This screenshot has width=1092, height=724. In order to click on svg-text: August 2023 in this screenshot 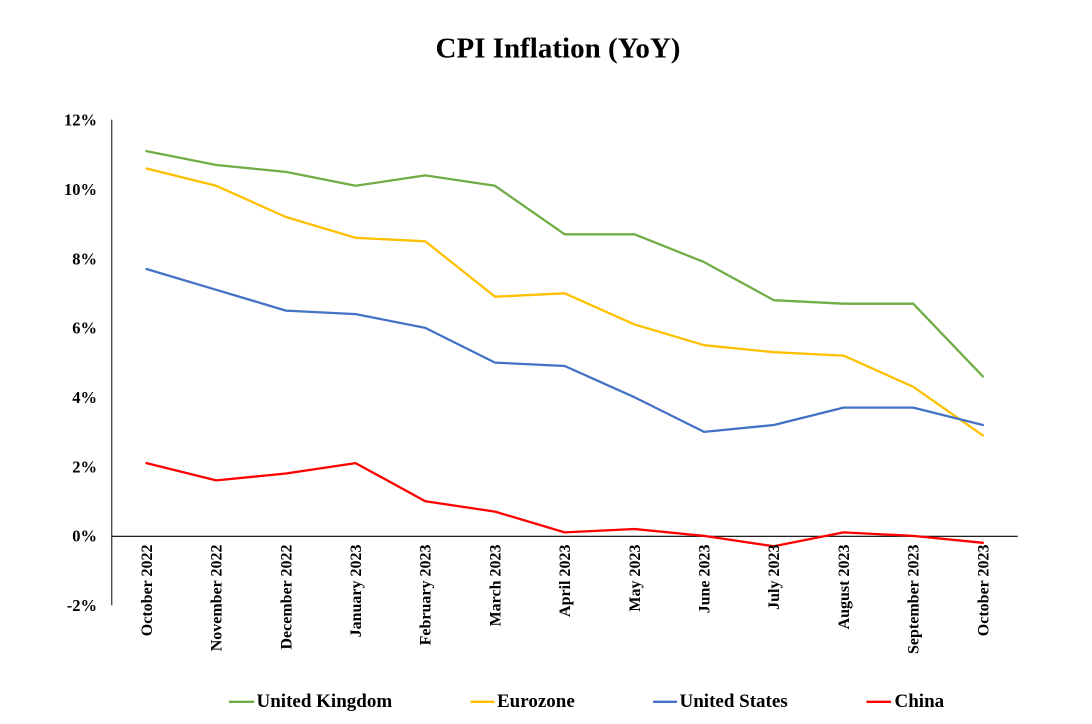, I will do `click(844, 587)`.